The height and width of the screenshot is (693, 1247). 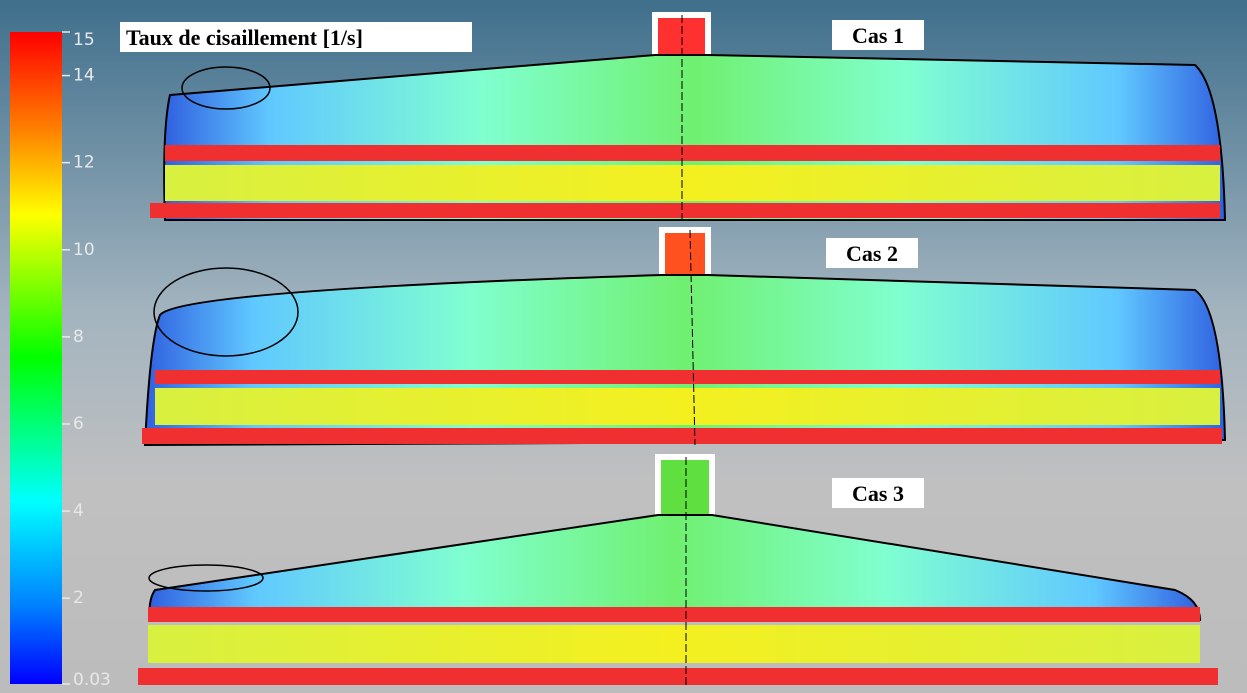 What do you see at coordinates (36, 358) in the screenshot?
I see `colorbar` at bounding box center [36, 358].